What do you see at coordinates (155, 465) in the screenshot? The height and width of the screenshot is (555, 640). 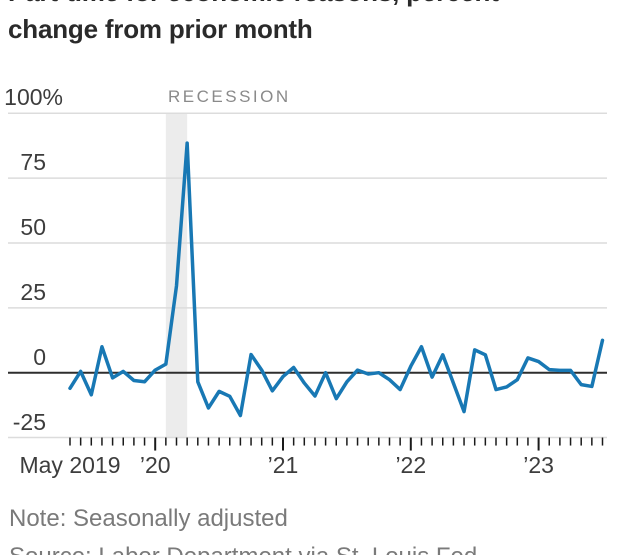 I see `x-axis-label: ’20` at bounding box center [155, 465].